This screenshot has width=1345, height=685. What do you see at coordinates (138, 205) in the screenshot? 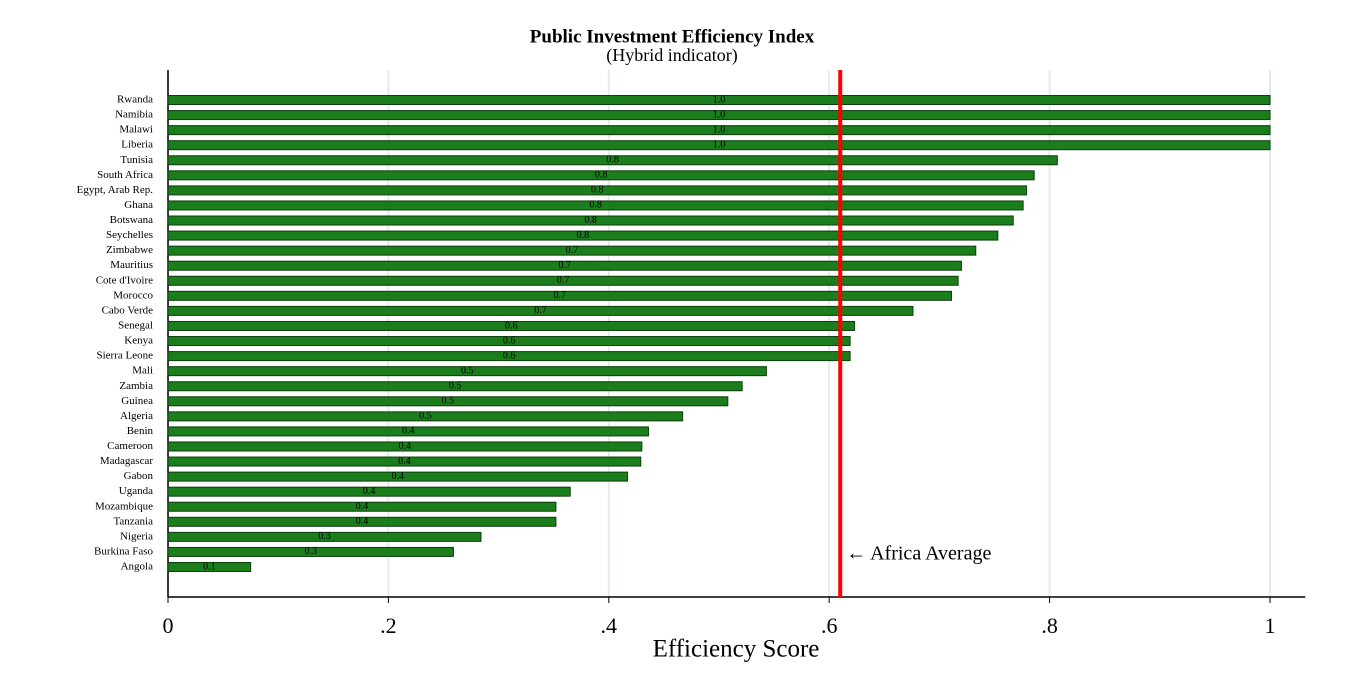
I see `y-tick-label: Ghana` at bounding box center [138, 205].